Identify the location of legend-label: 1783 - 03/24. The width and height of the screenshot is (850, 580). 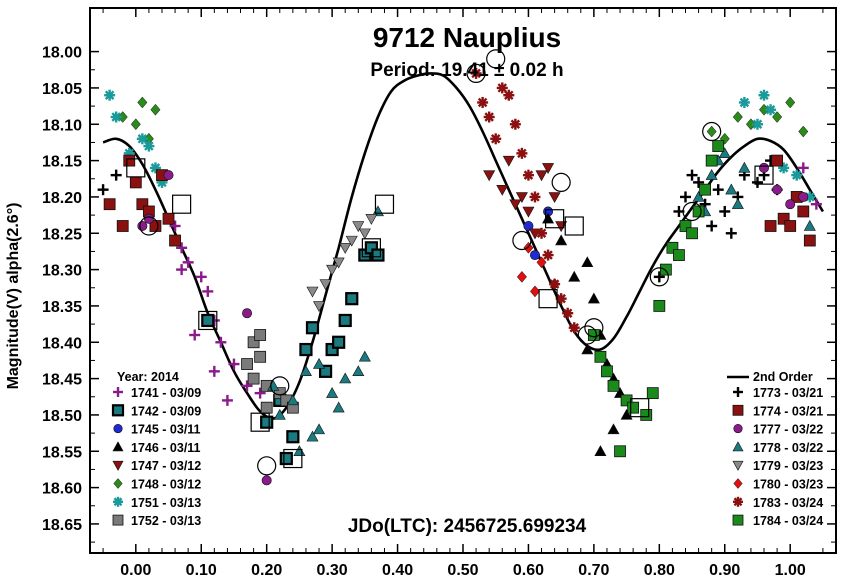
(788, 503).